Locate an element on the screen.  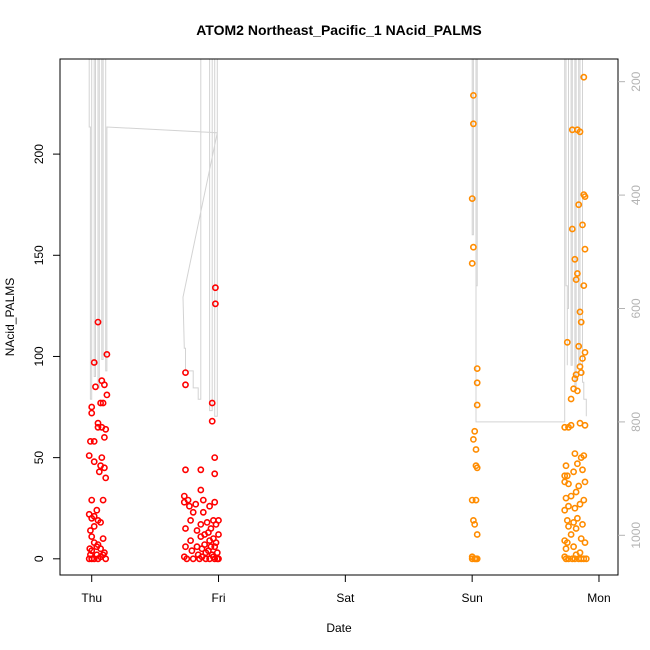
x-tick-label: Thu is located at coordinates (91, 598).